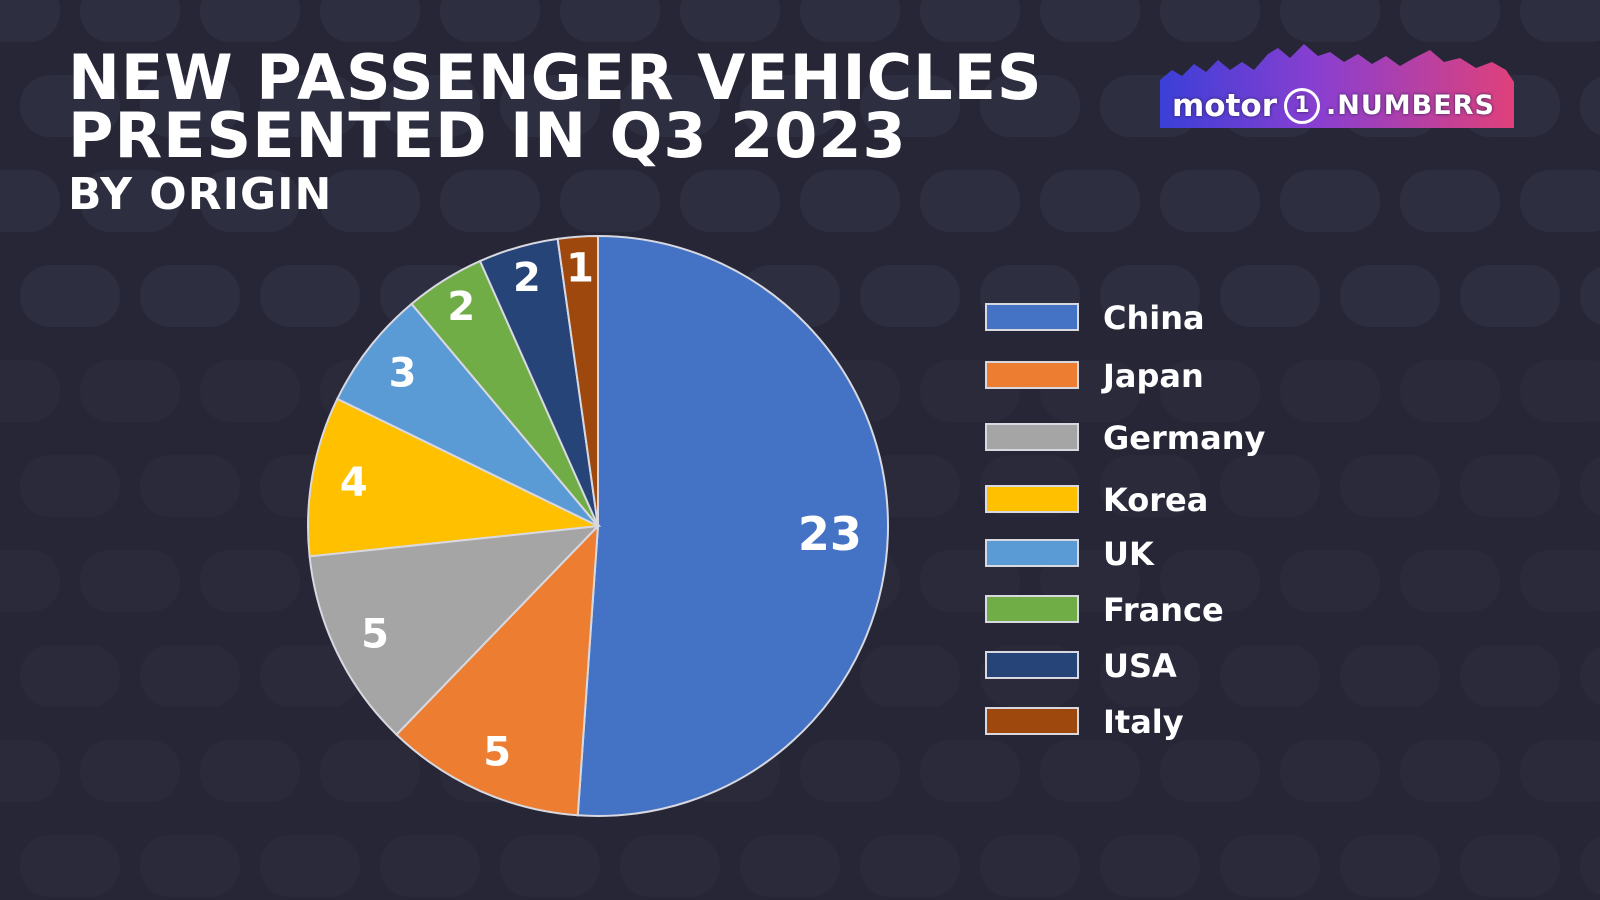 The width and height of the screenshot is (1600, 900). I want to click on pie-value-label-italy: 1, so click(580, 269).